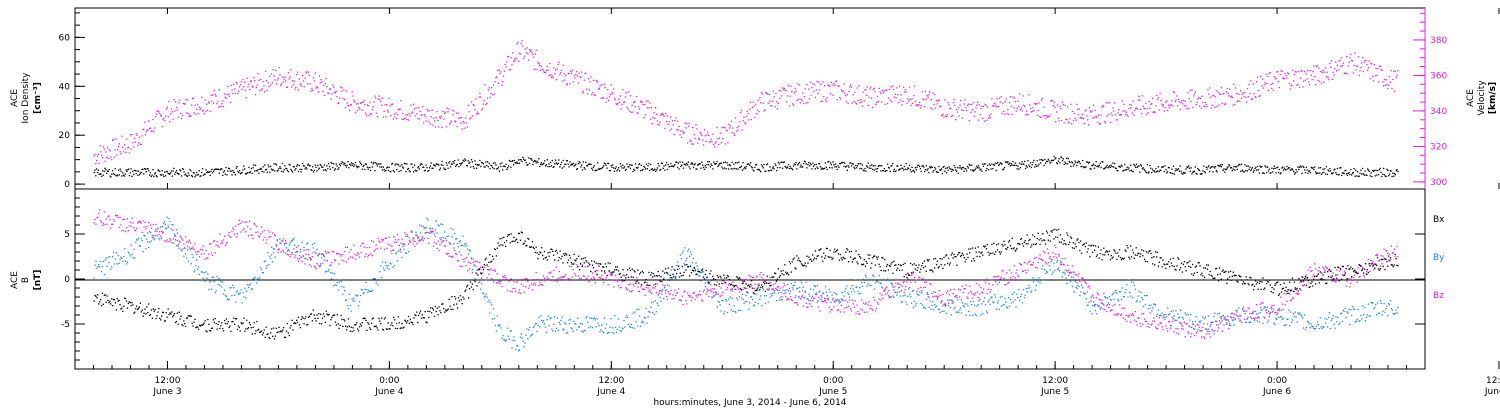 The width and height of the screenshot is (1500, 410). What do you see at coordinates (389, 381) in the screenshot?
I see `x-tick-time: 0:00` at bounding box center [389, 381].